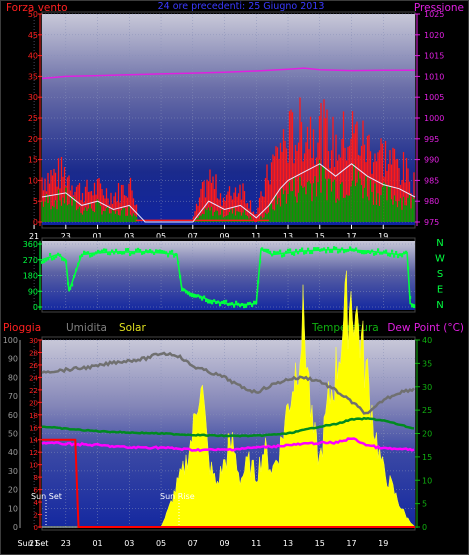  What do you see at coordinates (35, 307) in the screenshot?
I see `direction-tick-label: 0` at bounding box center [35, 307].